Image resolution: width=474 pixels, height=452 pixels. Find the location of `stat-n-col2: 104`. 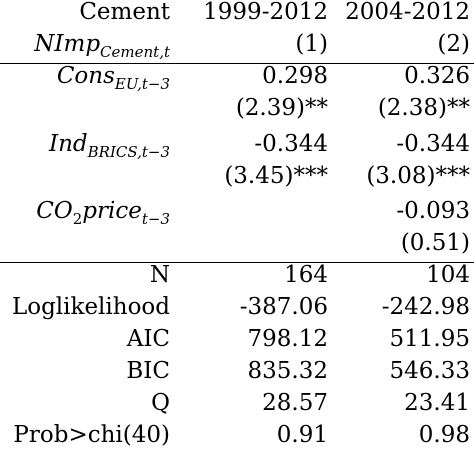

stat-n-col2: 104 is located at coordinates (448, 275).